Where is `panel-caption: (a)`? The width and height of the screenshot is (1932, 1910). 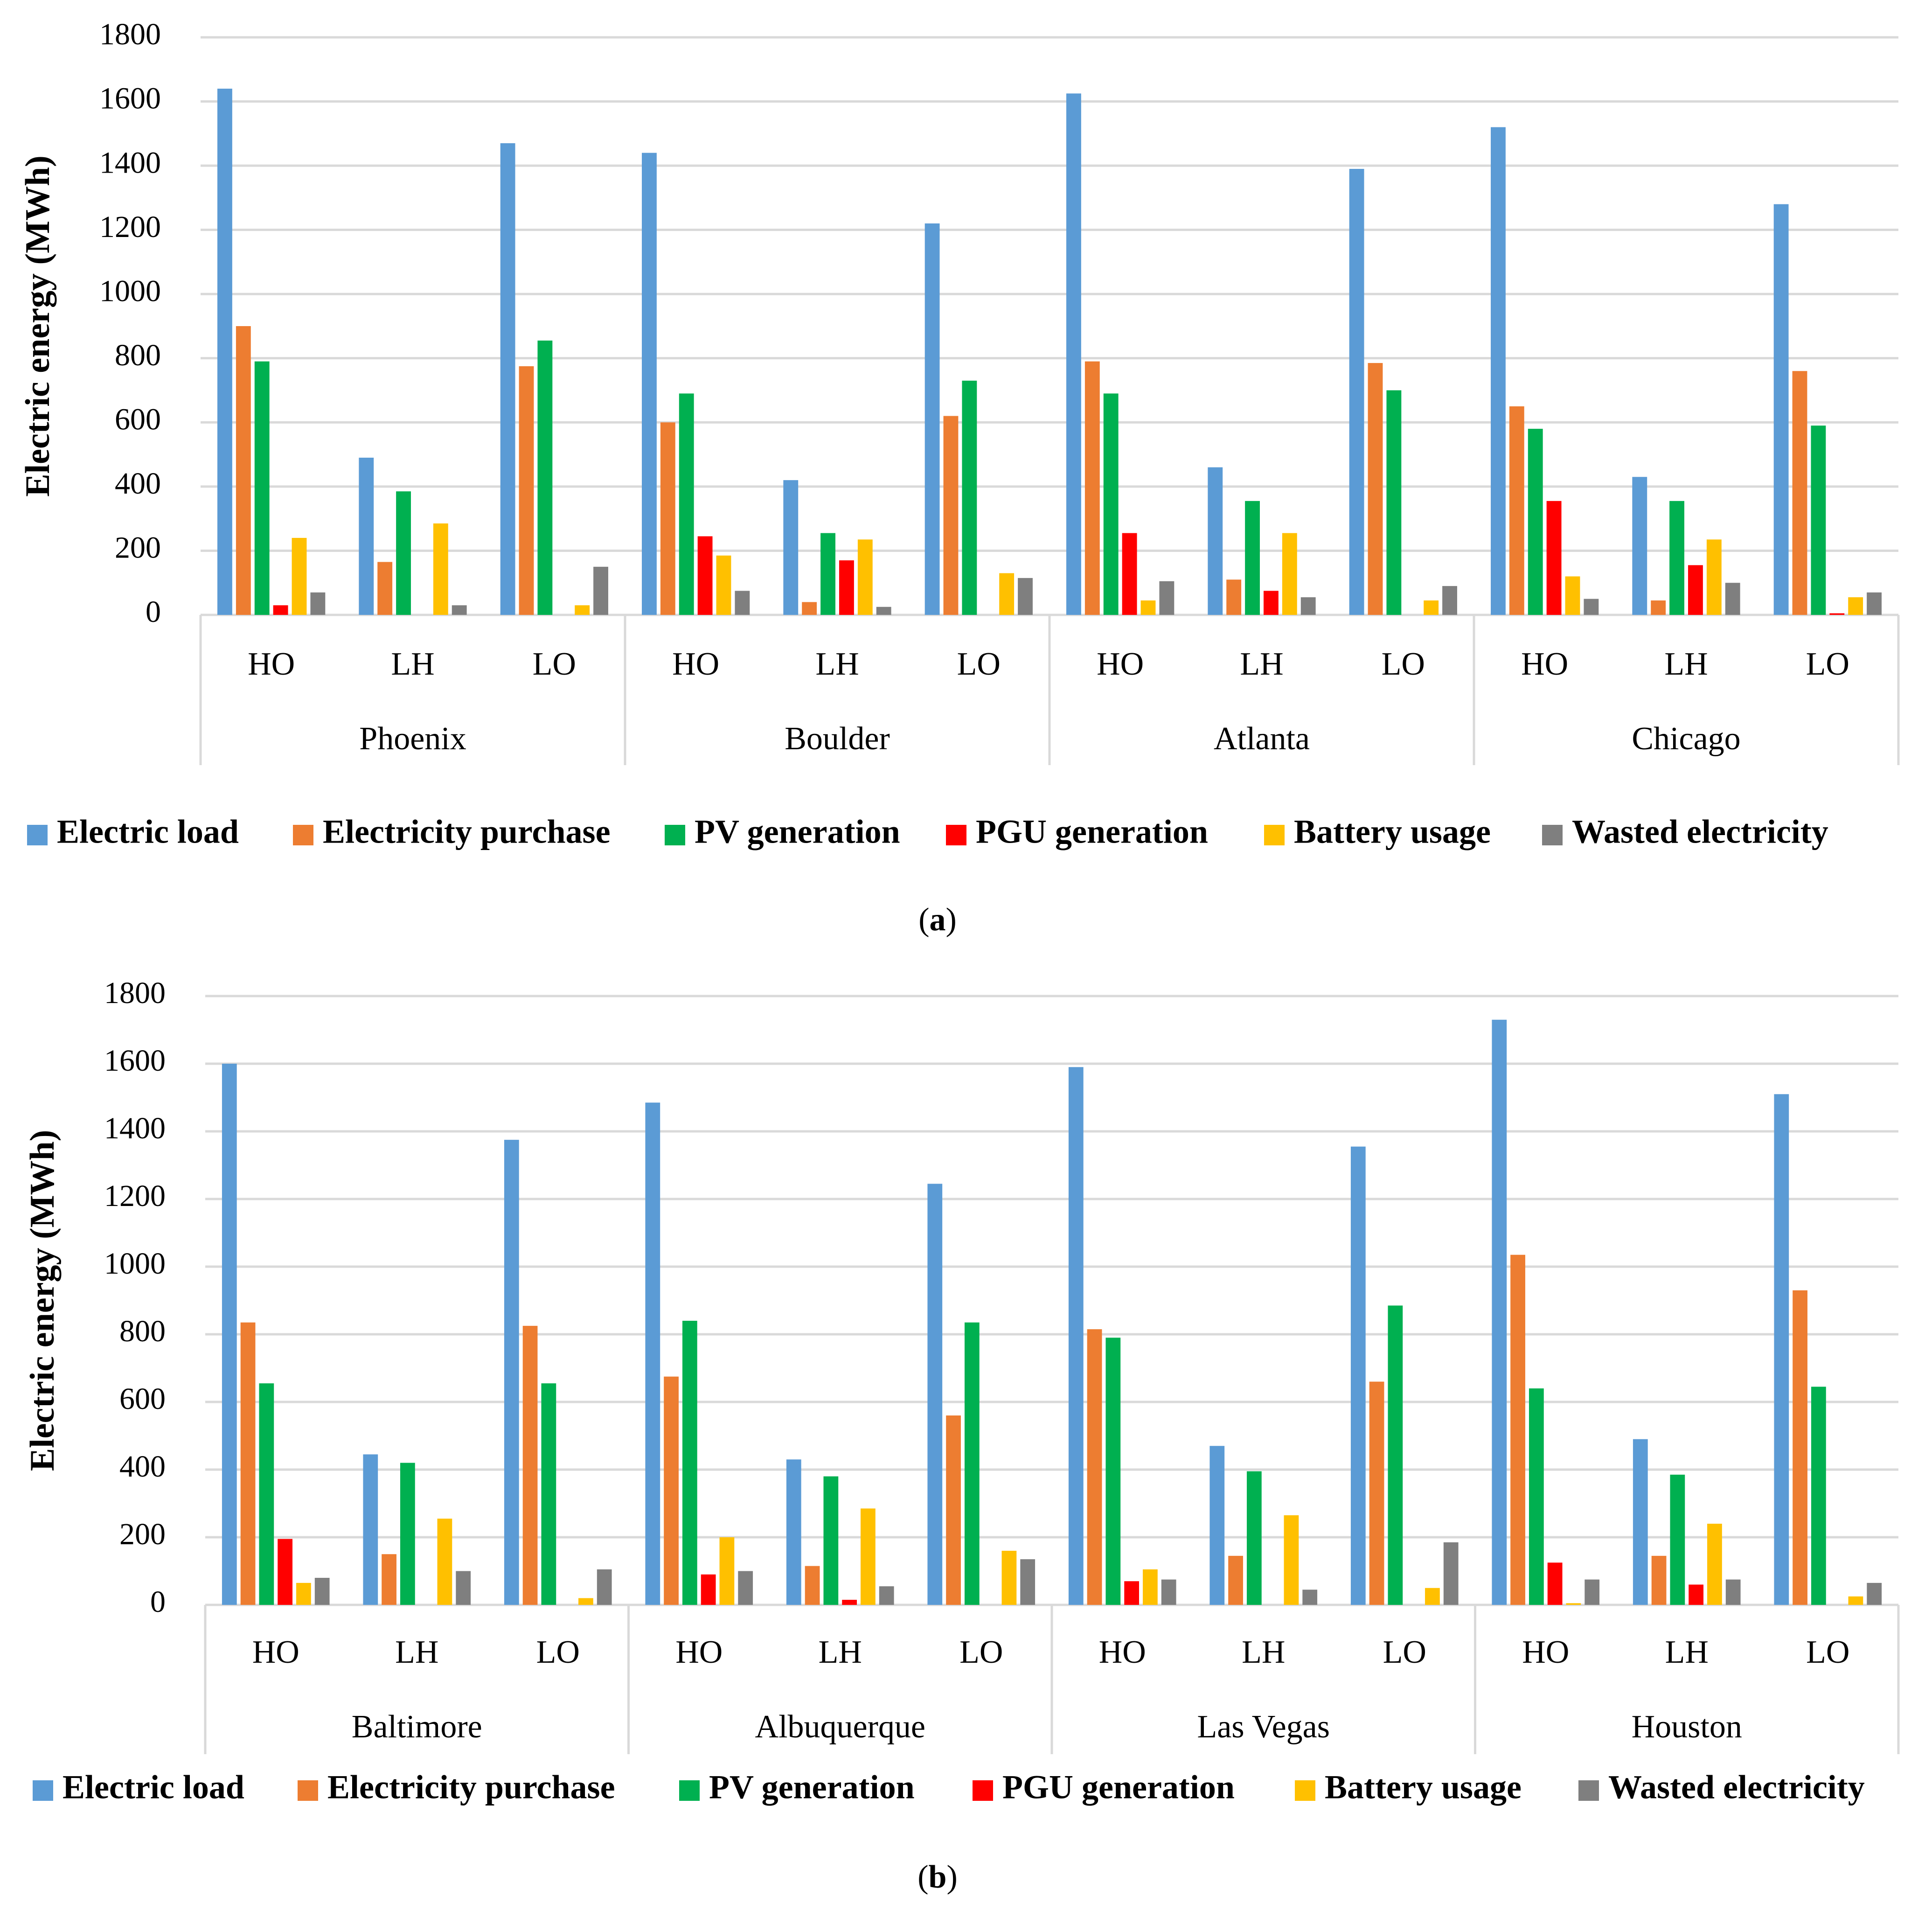
panel-caption: (a) is located at coordinates (938, 920).